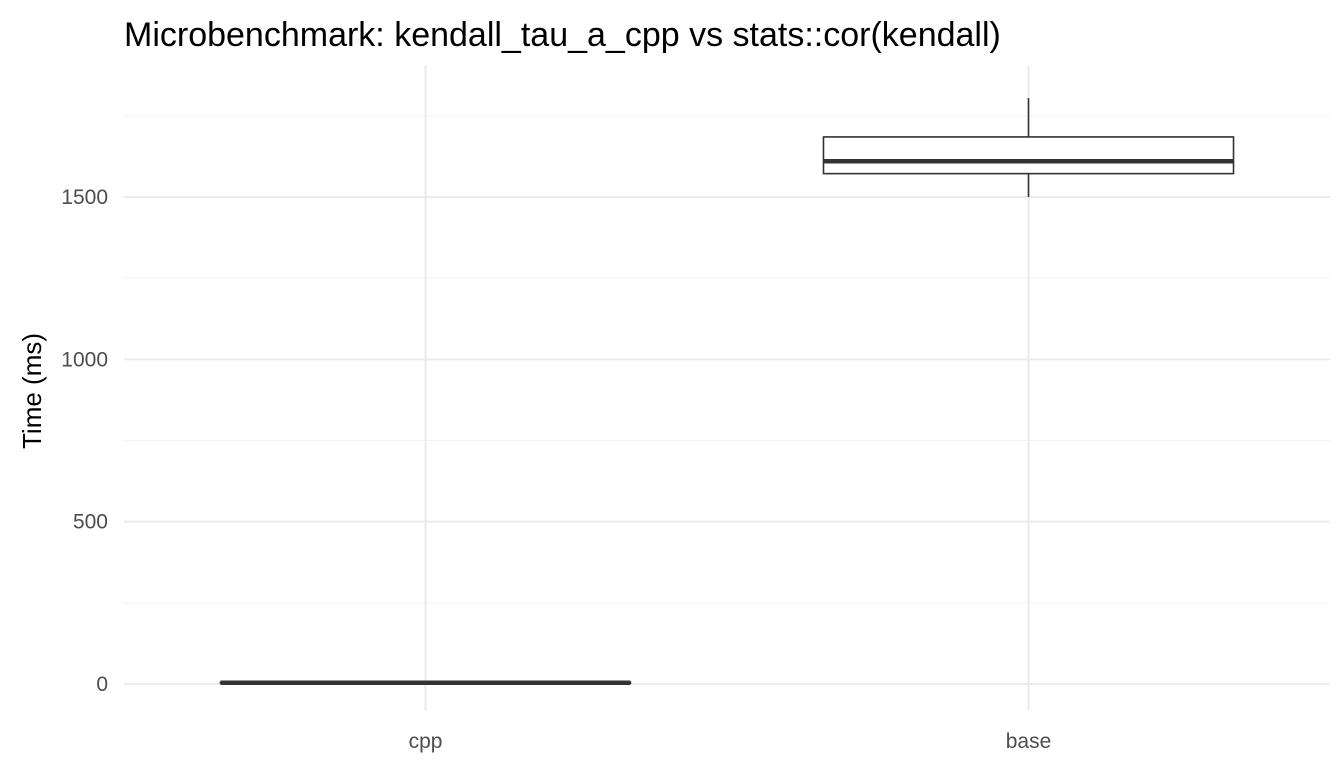 The image size is (1344, 768). Describe the element at coordinates (102, 684) in the screenshot. I see `y-tick-label: 0` at that location.